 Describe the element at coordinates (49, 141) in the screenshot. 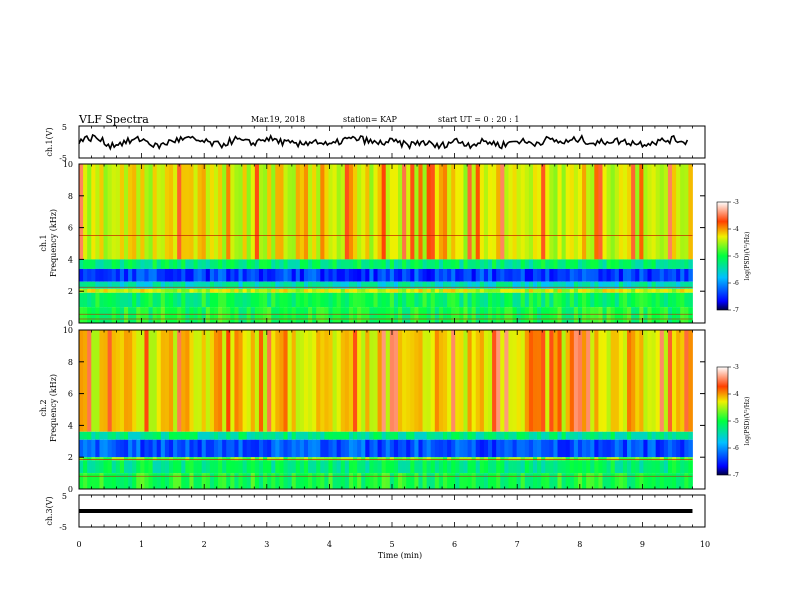

I see `ch1-voltage-axis-label: ch.1(V)` at that location.